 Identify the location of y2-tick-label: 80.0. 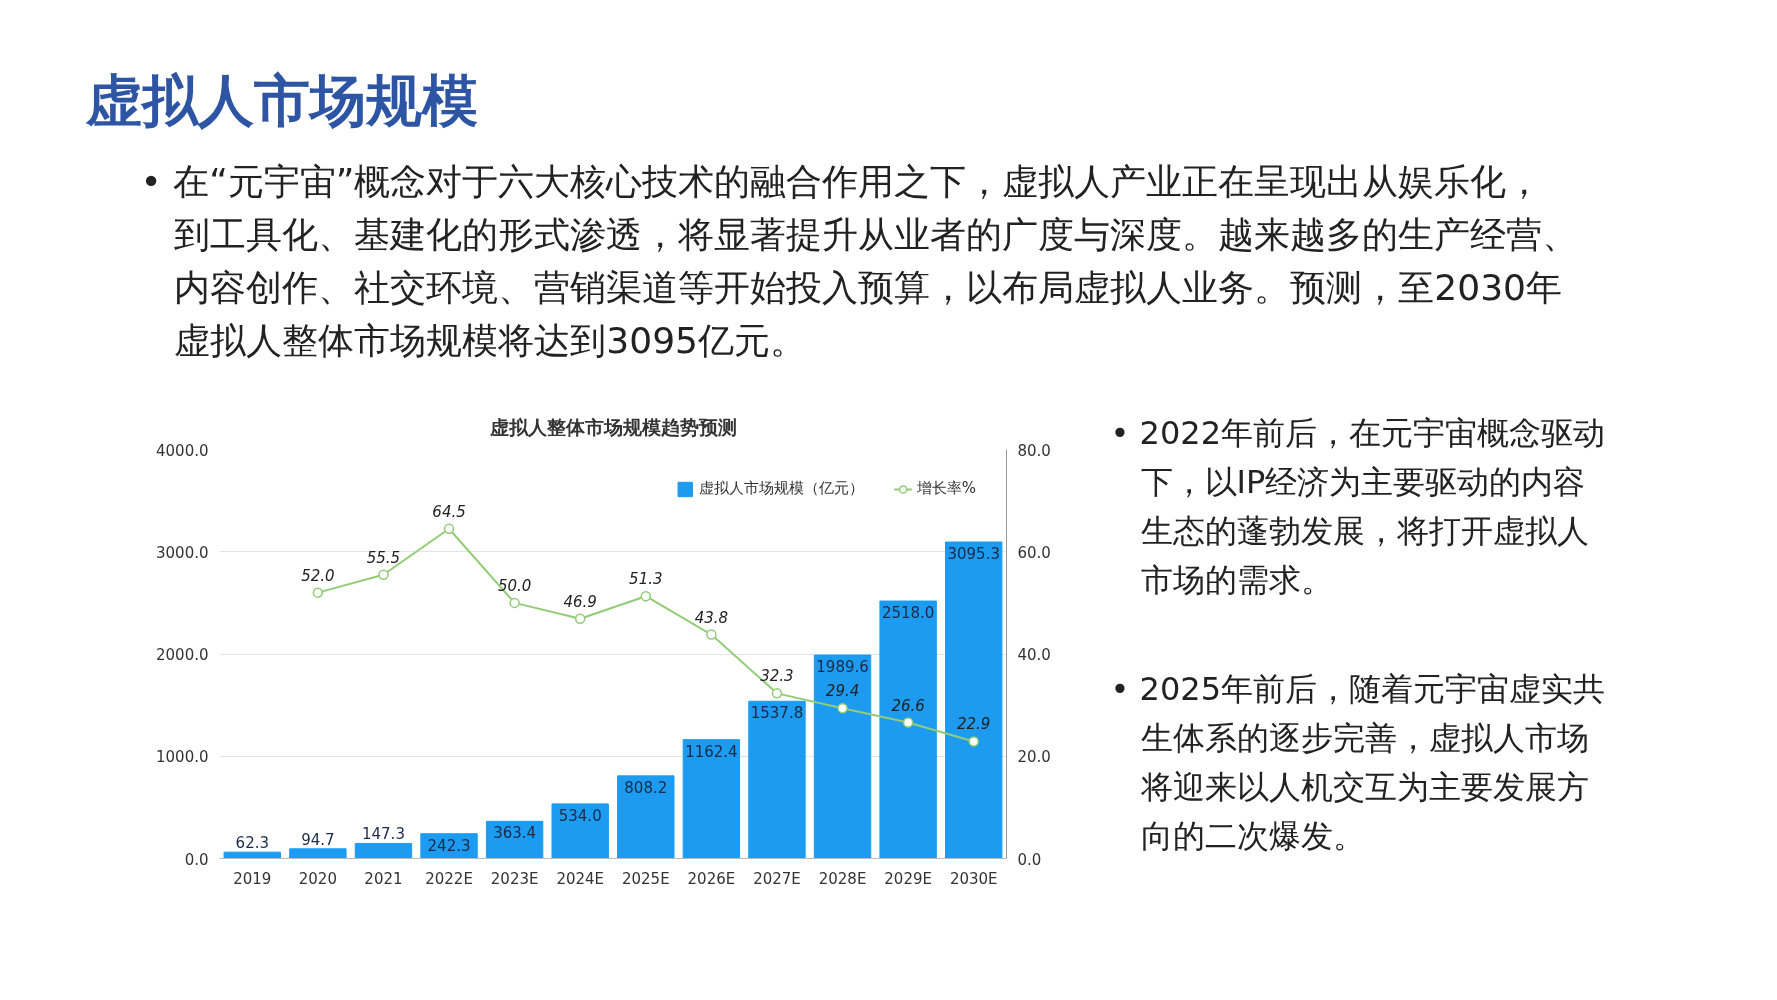
(1034, 450).